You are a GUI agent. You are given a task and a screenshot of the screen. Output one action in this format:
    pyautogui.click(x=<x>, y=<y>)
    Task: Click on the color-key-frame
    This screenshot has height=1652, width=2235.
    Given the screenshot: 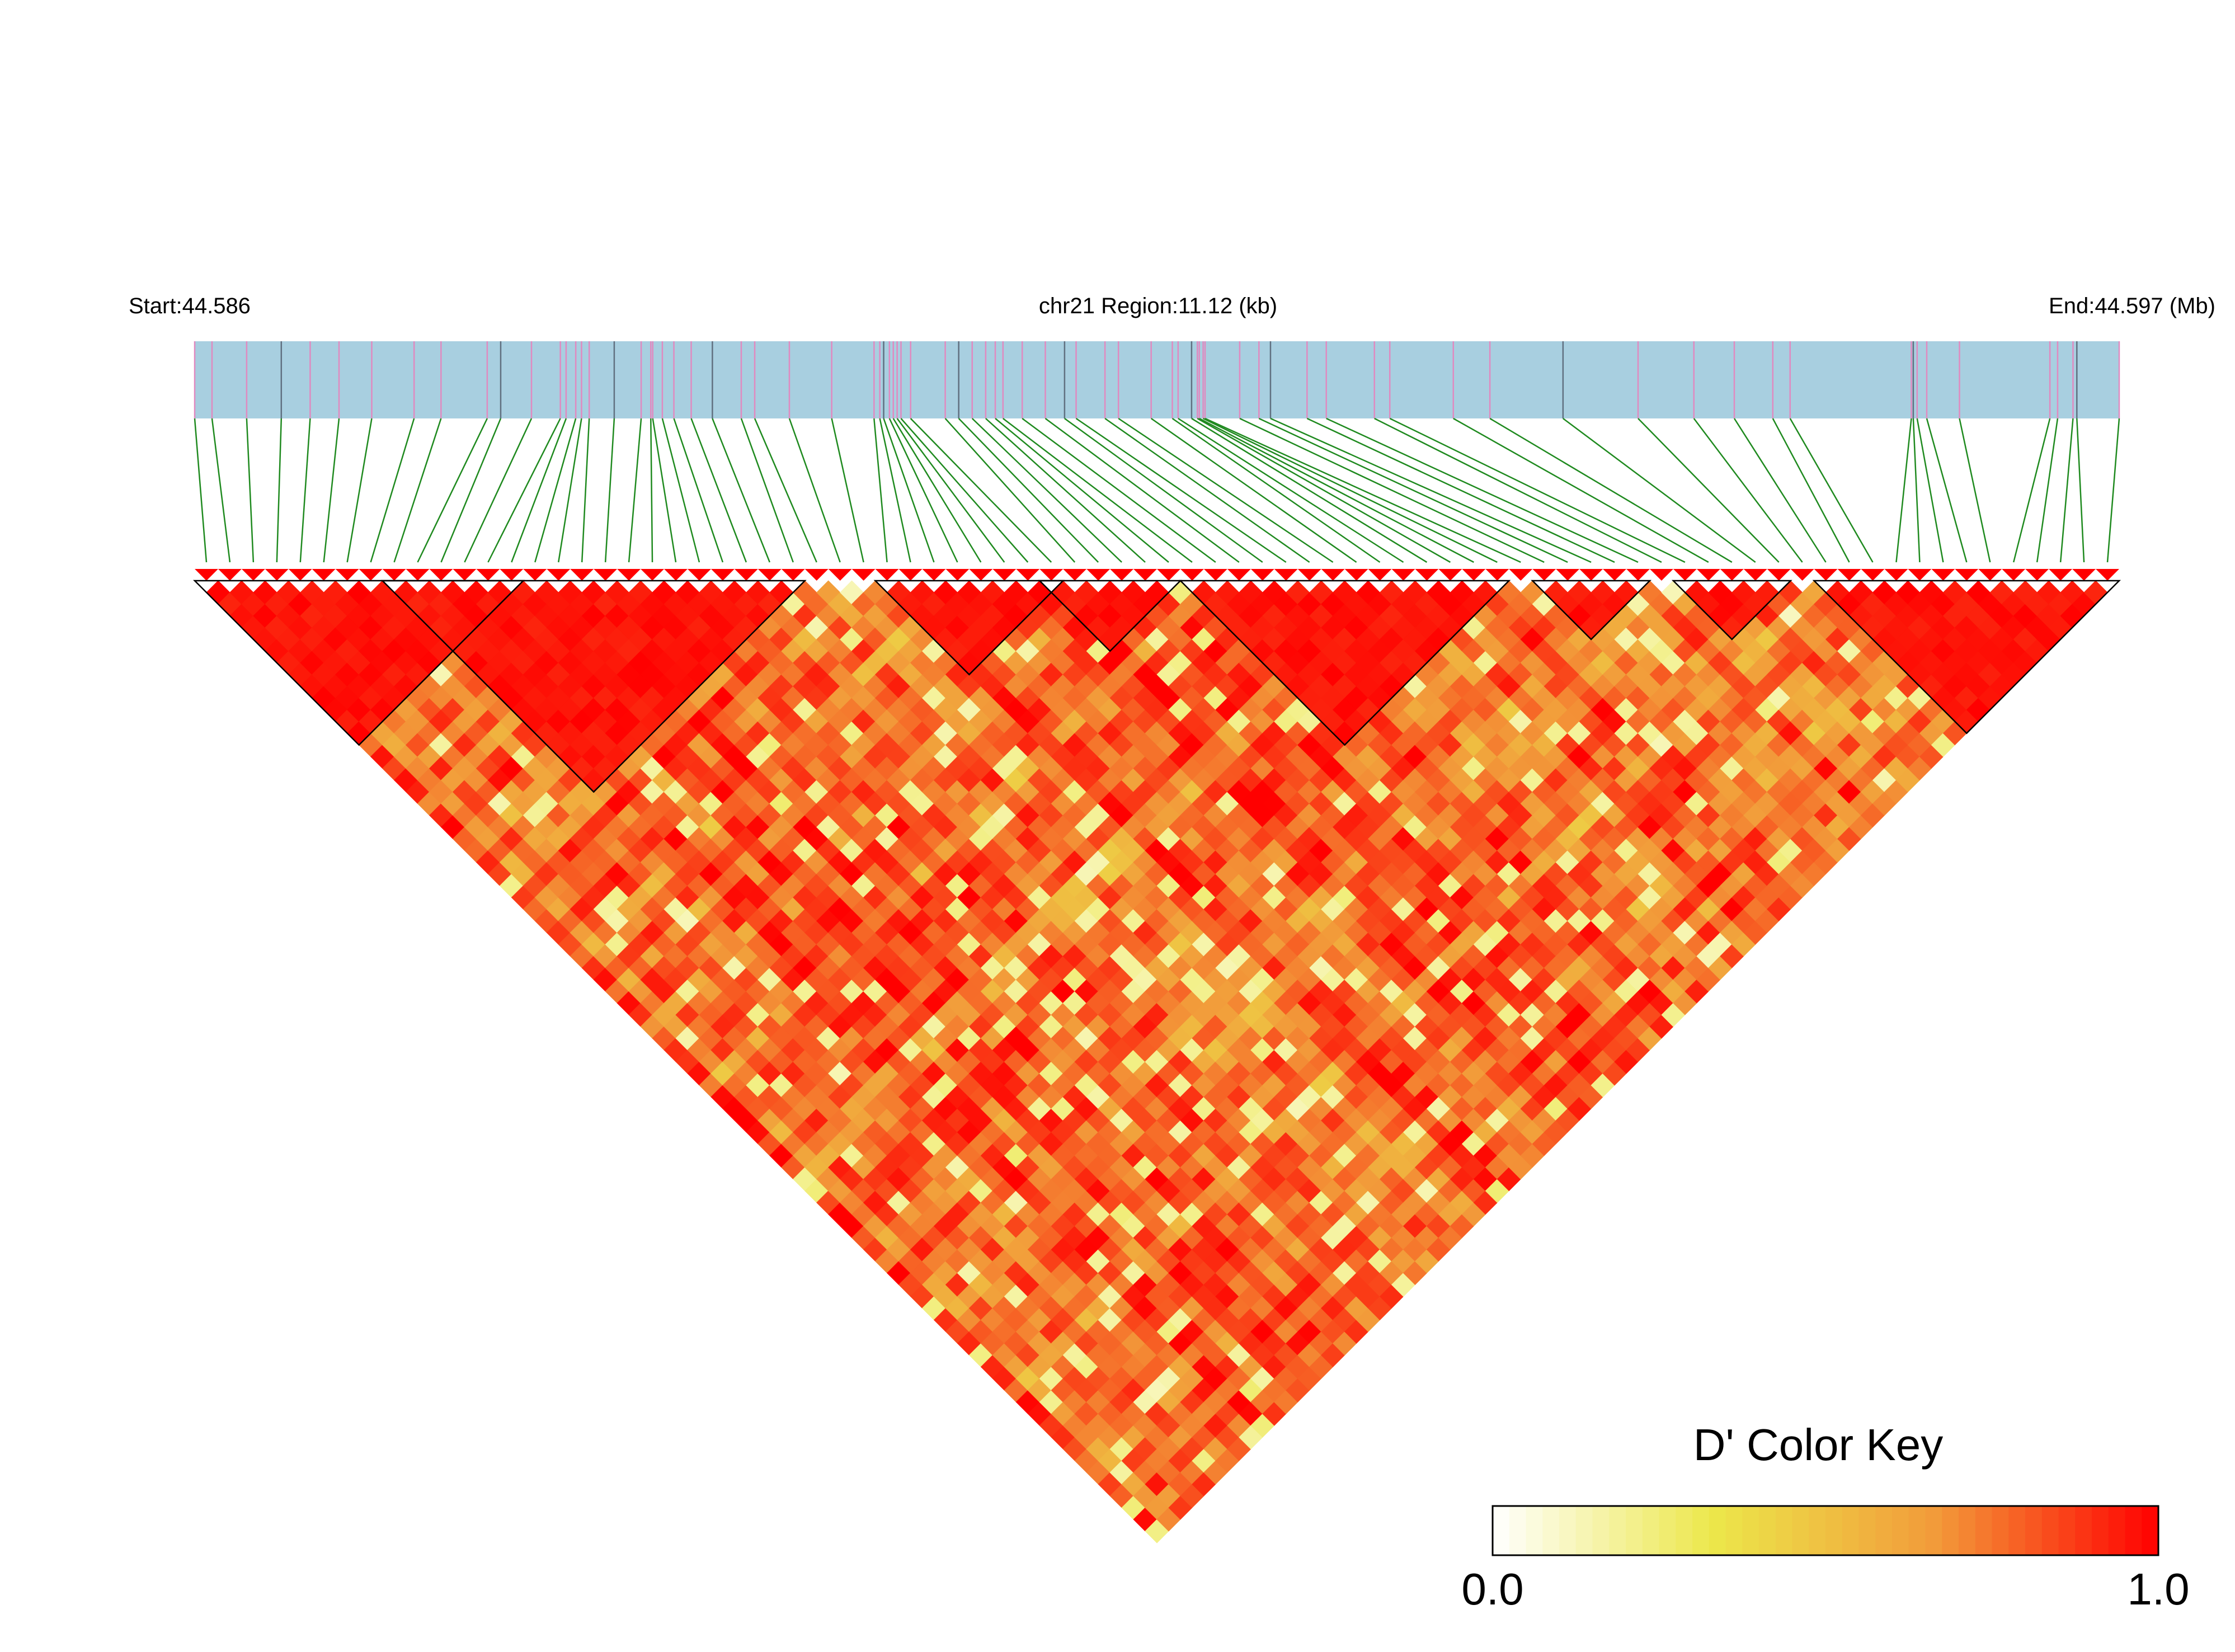 What is the action you would take?
    pyautogui.click(x=1825, y=1531)
    